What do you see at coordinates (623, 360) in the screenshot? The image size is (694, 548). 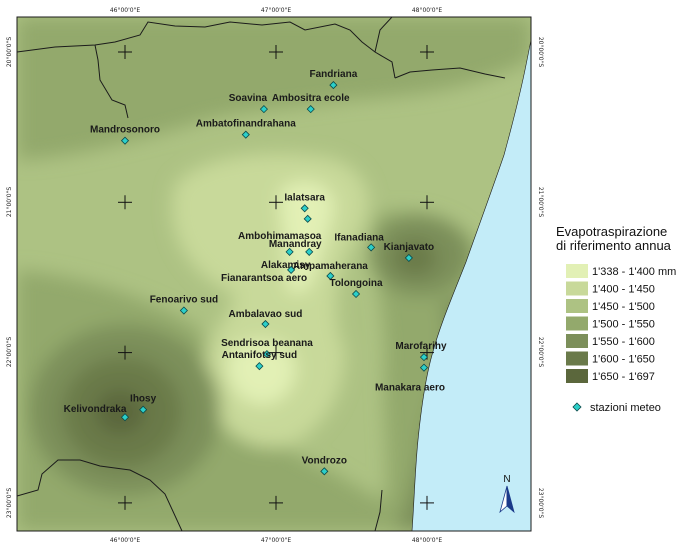 I see `legend-class-label: 1'600 - 1'650` at bounding box center [623, 360].